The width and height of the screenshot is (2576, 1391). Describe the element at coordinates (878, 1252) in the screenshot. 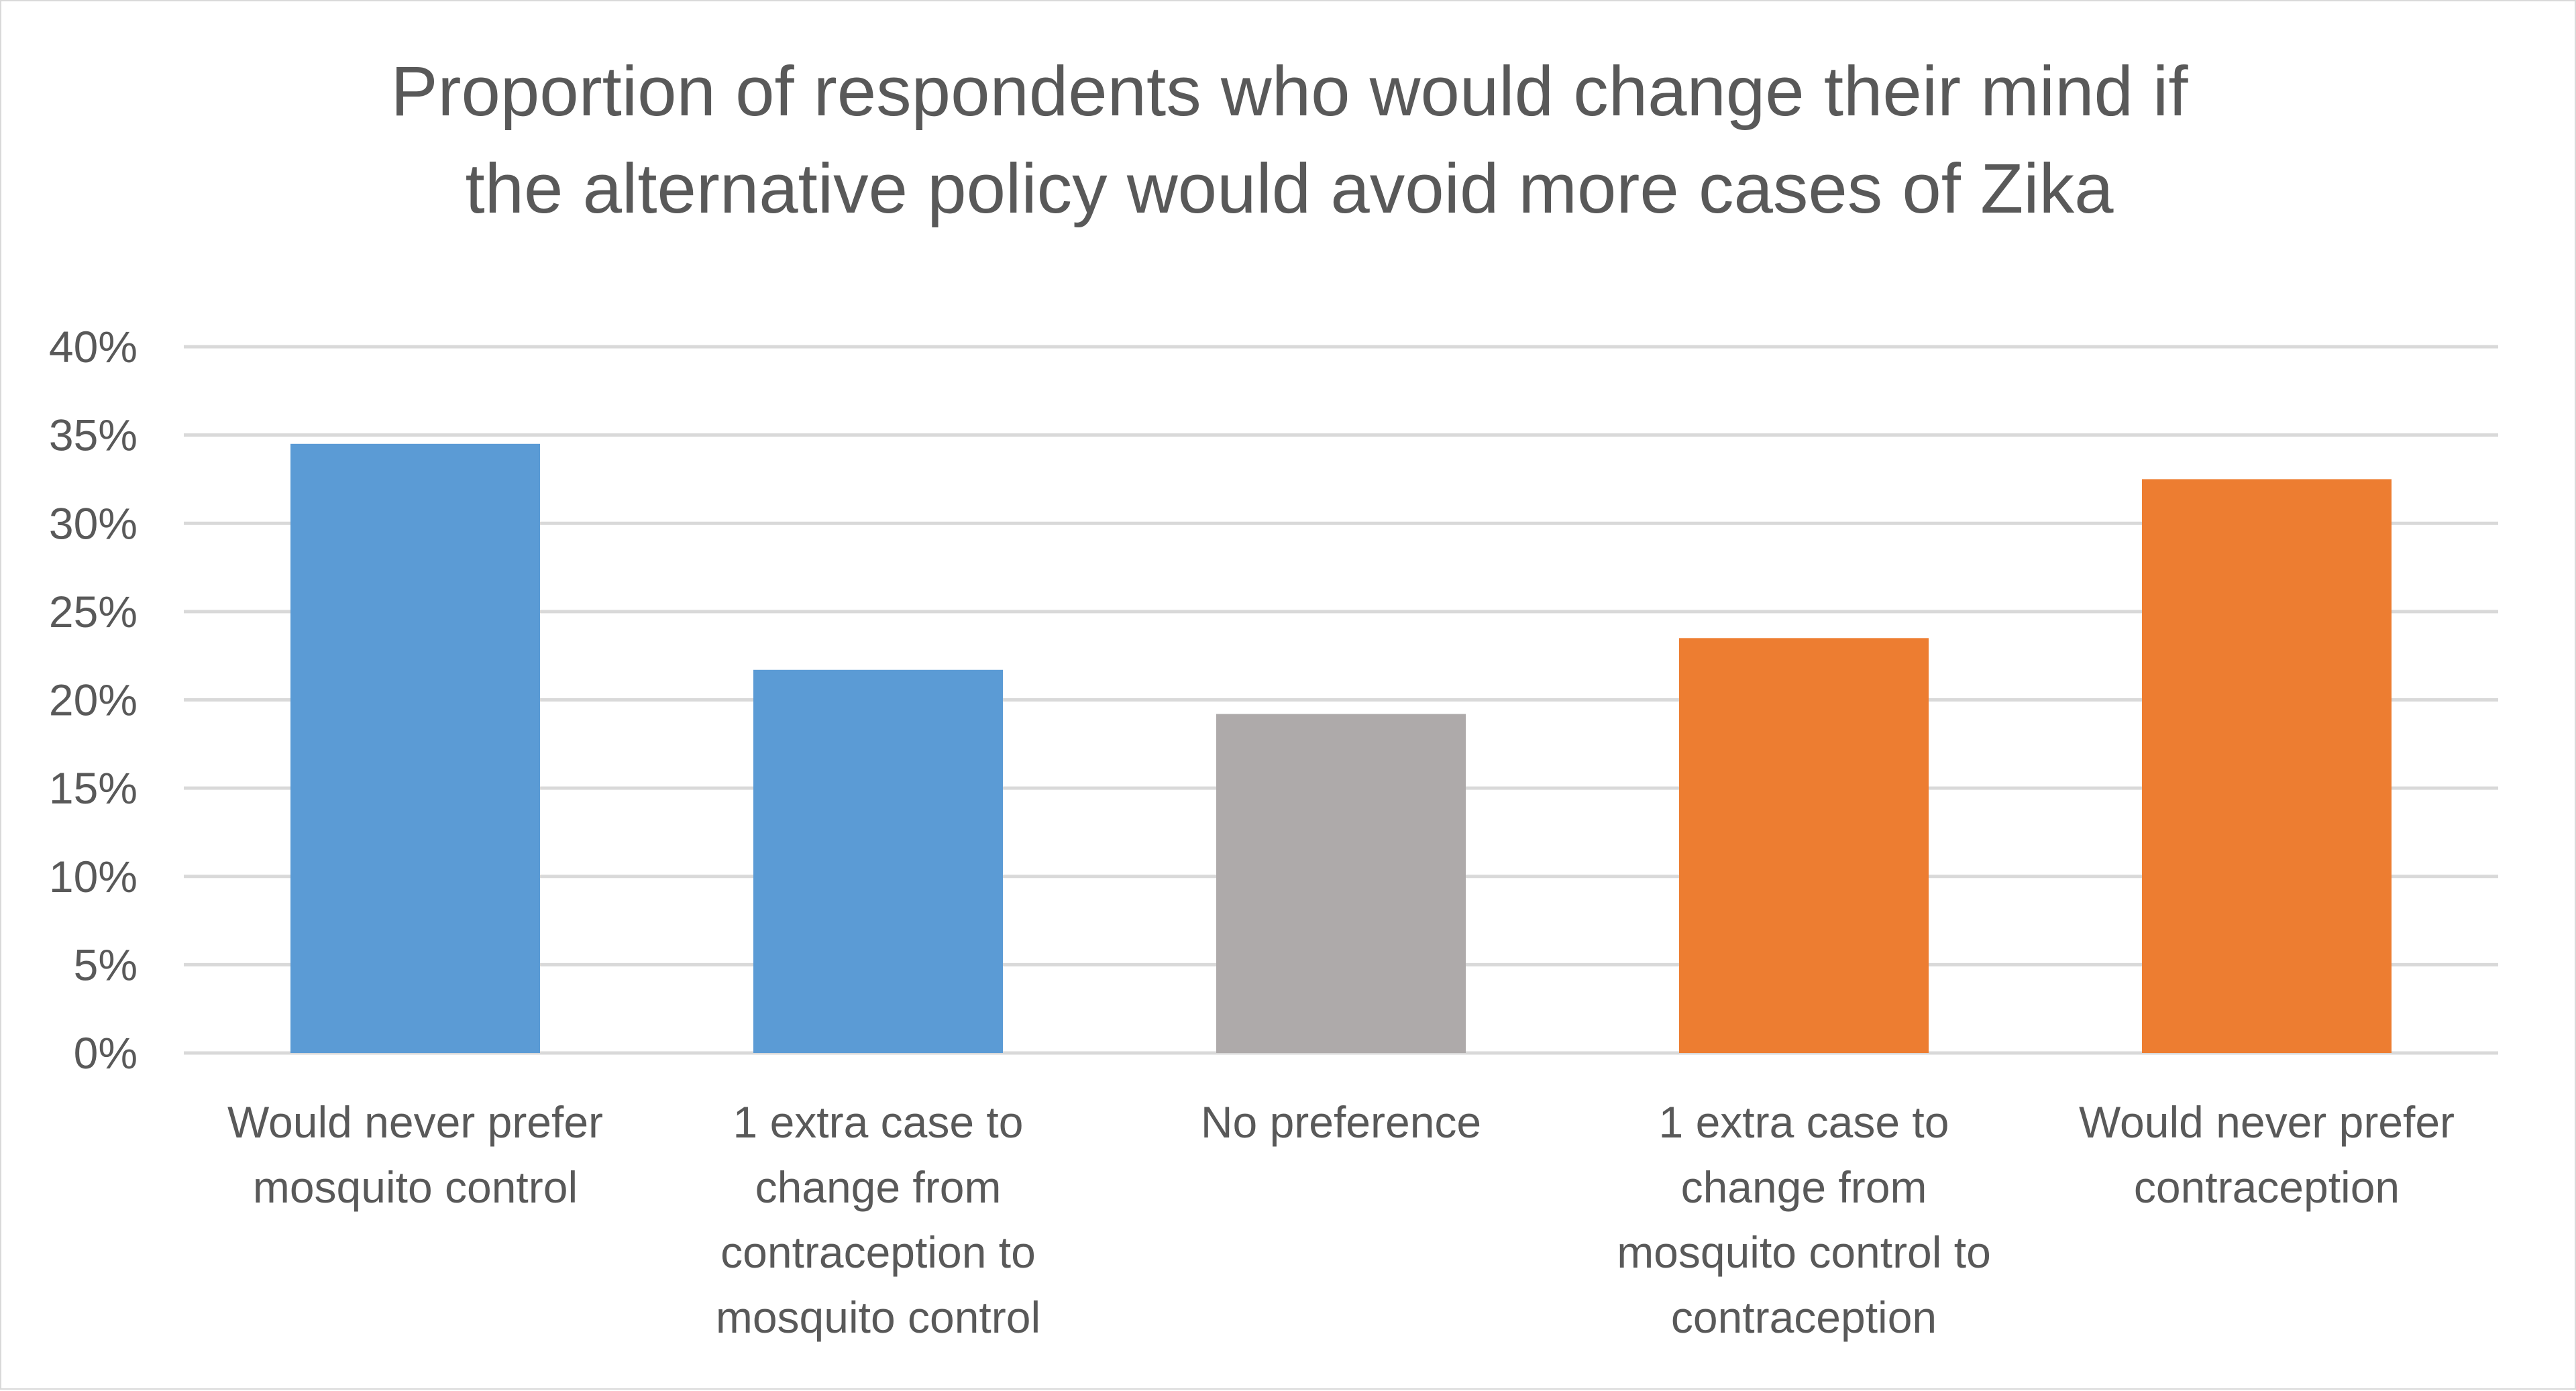

I see `x-category-label-line: contraception to` at that location.